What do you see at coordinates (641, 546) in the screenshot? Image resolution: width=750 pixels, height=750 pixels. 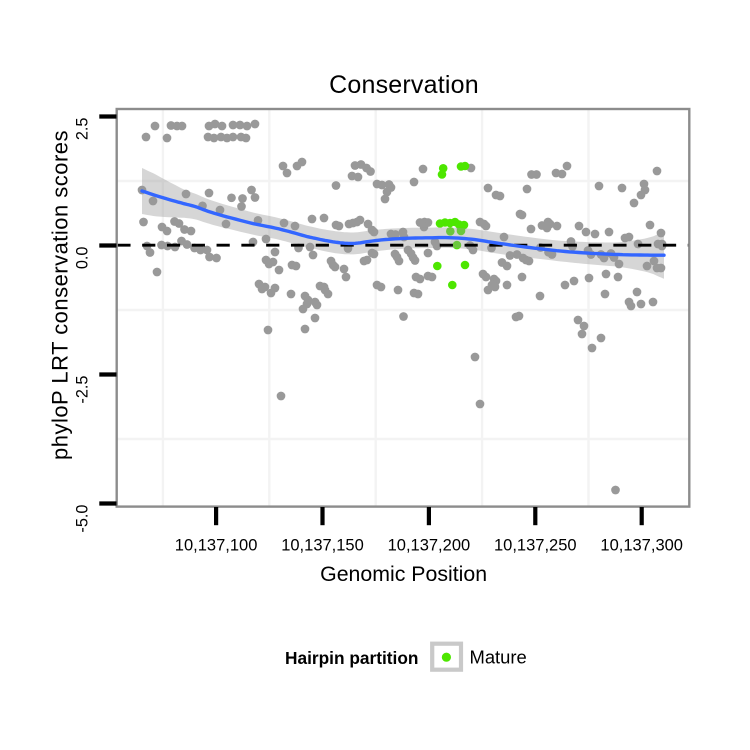 I see `svg-text: 10,137,300` at bounding box center [641, 546].